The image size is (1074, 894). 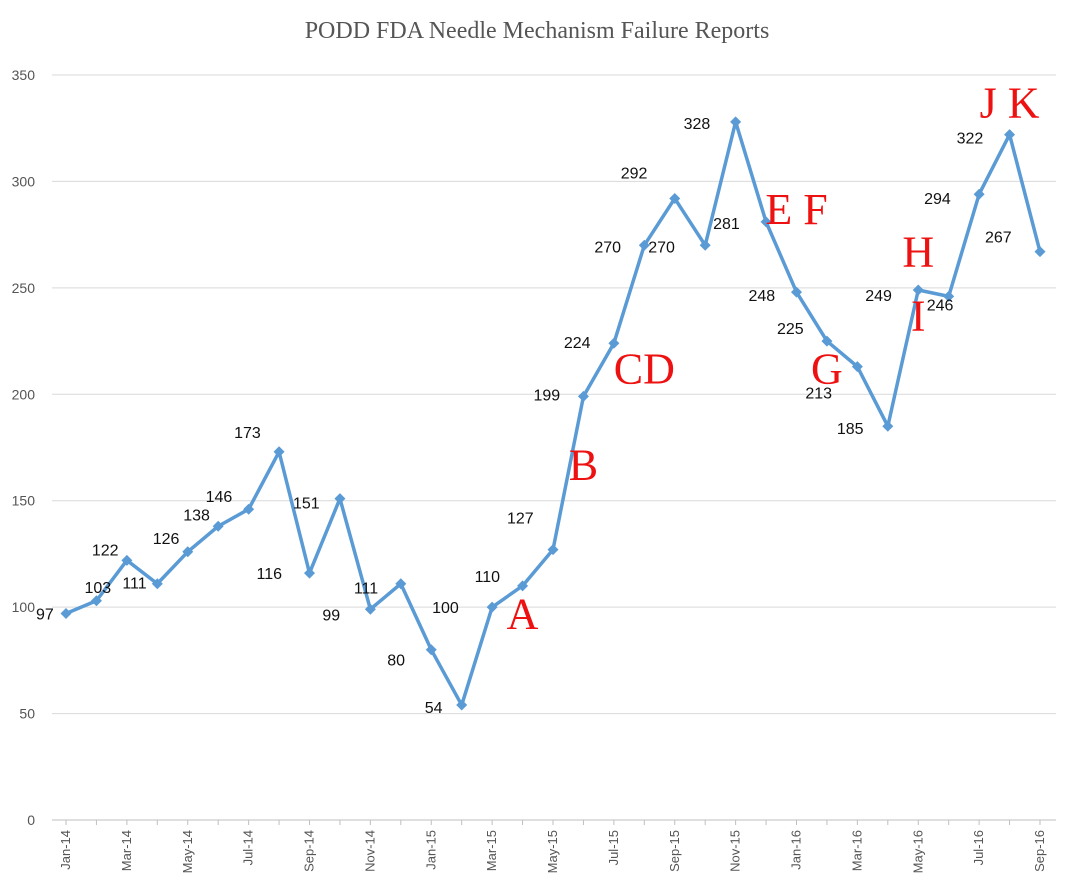 What do you see at coordinates (187, 851) in the screenshot?
I see `x-tick-label: May-14` at bounding box center [187, 851].